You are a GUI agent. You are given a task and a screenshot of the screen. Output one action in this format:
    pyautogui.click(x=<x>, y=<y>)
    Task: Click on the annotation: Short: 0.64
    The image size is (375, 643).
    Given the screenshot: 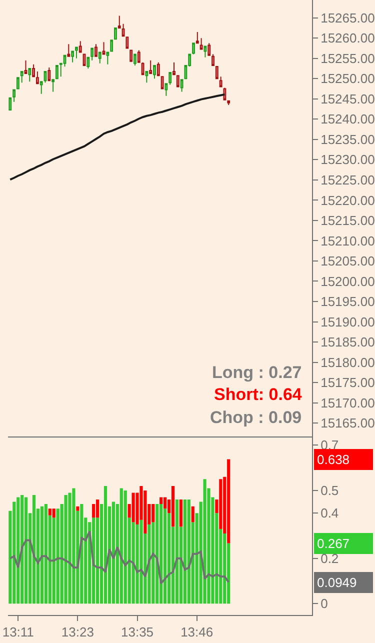 What is the action you would take?
    pyautogui.click(x=258, y=394)
    